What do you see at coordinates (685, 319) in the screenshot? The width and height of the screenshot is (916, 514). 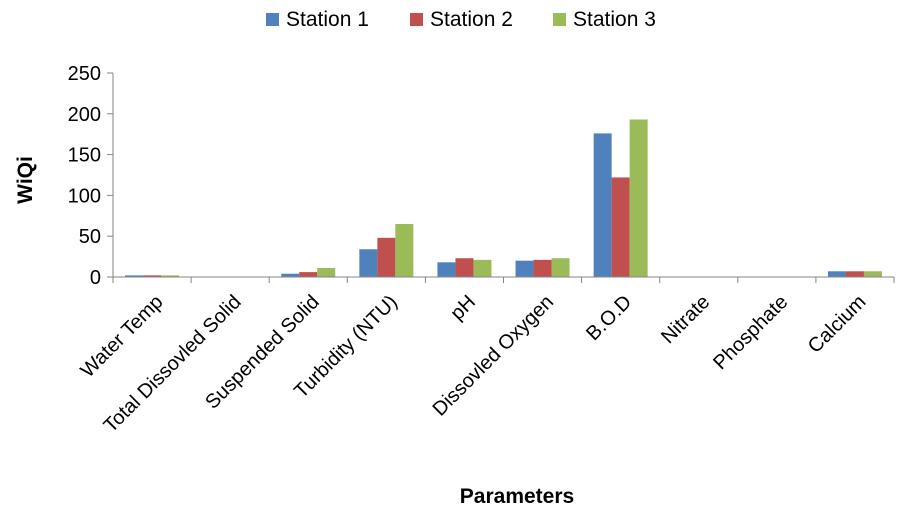 I see `x-tick-label: Nitrate` at bounding box center [685, 319].